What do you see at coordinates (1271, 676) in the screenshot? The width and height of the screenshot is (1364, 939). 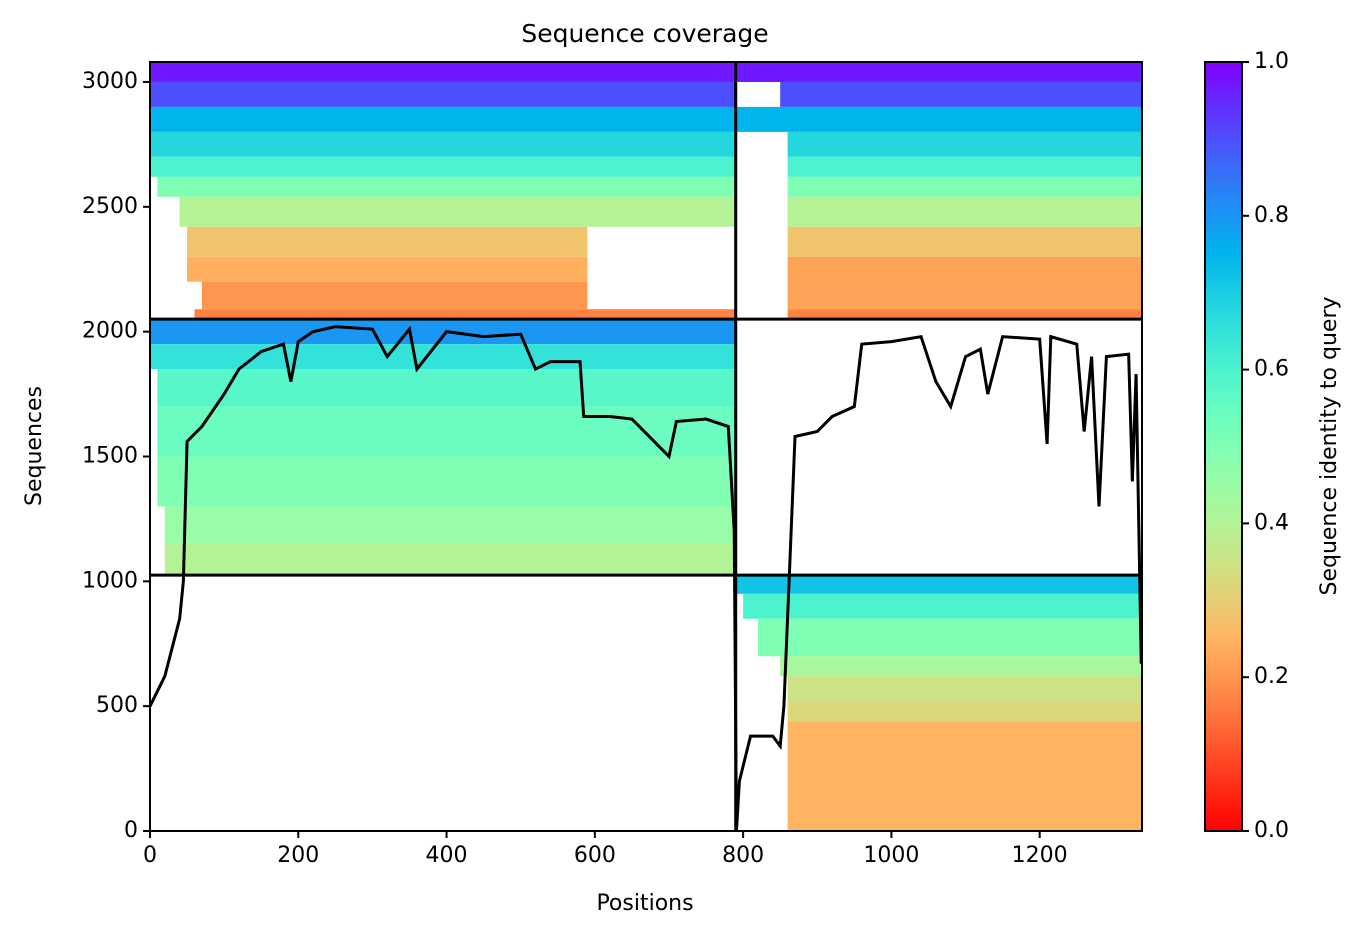 I see `colorbar-tick-label: 0.2` at bounding box center [1271, 676].